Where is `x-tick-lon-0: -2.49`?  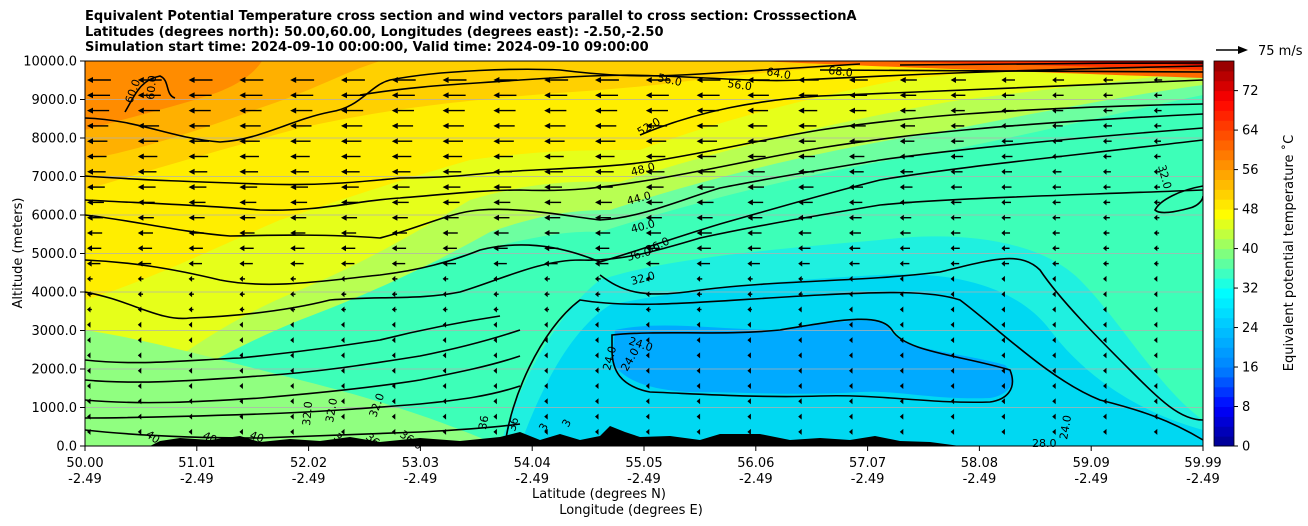
x-tick-lon-0: -2.49 is located at coordinates (85, 479).